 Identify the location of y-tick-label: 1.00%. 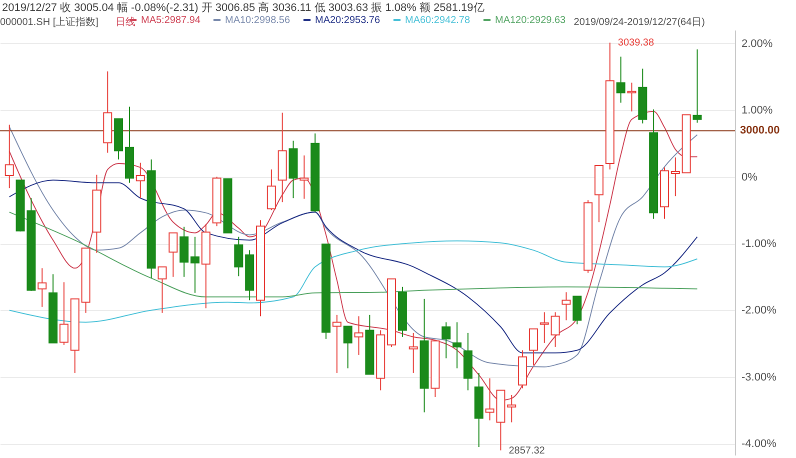
(757, 110).